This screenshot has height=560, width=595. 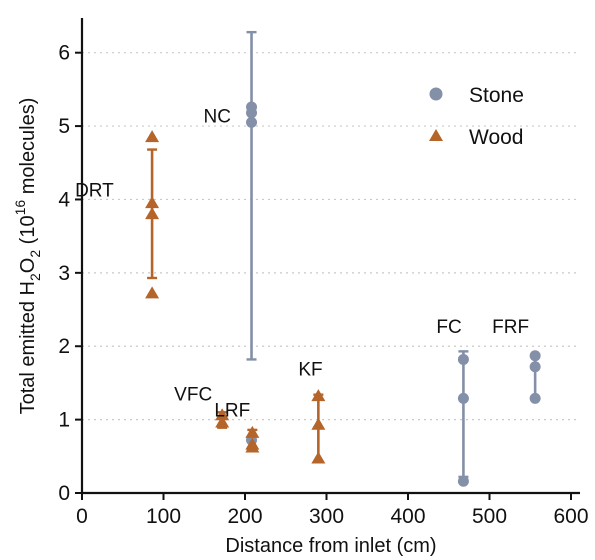 What do you see at coordinates (570, 516) in the screenshot?
I see `x-tick-label: 600` at bounding box center [570, 516].